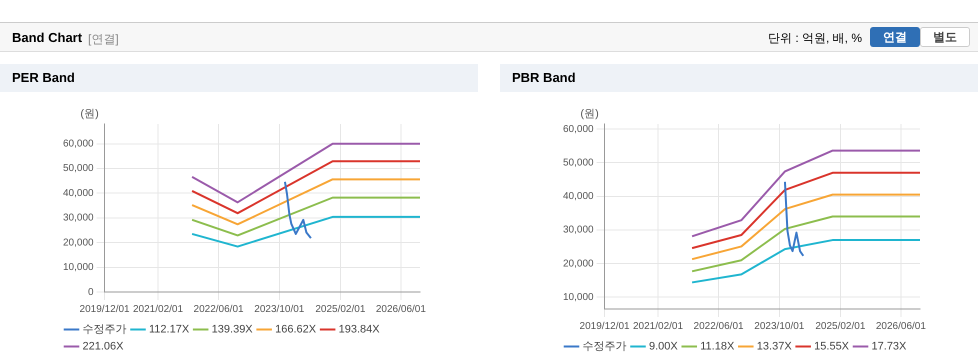 This screenshot has width=978, height=362. What do you see at coordinates (895, 37) in the screenshot?
I see `text: 연결` at bounding box center [895, 37].